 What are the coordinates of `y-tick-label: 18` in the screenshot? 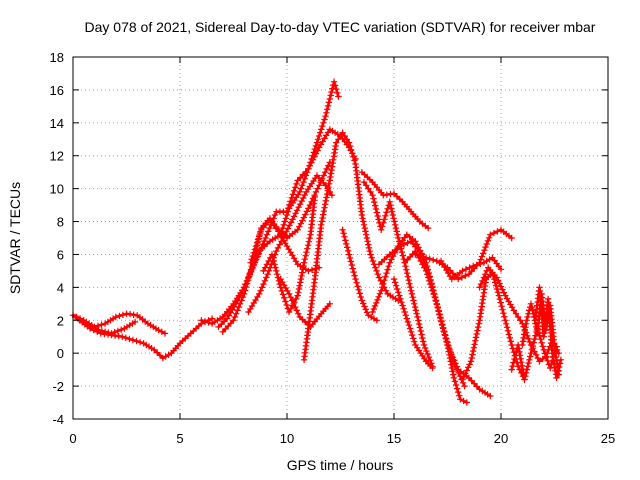 It's located at (57, 57).